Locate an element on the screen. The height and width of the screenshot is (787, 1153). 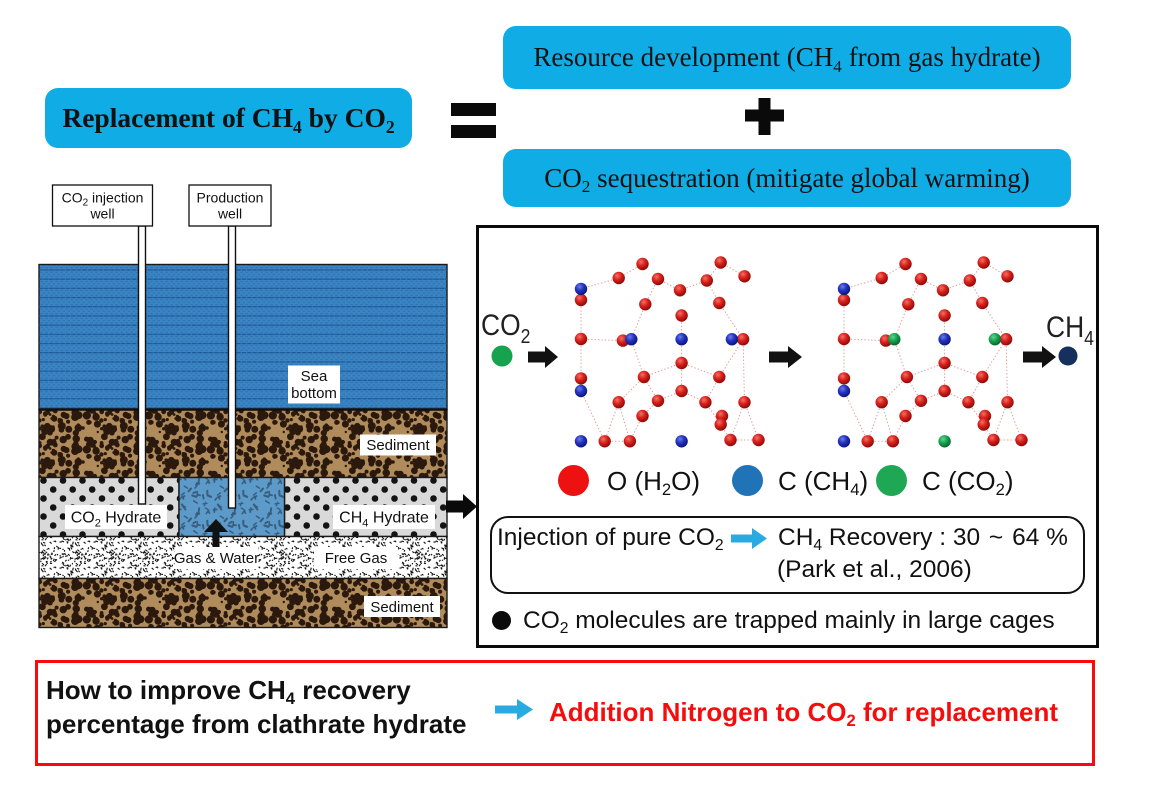
svg-text: Gas & Water is located at coordinates (216, 558).